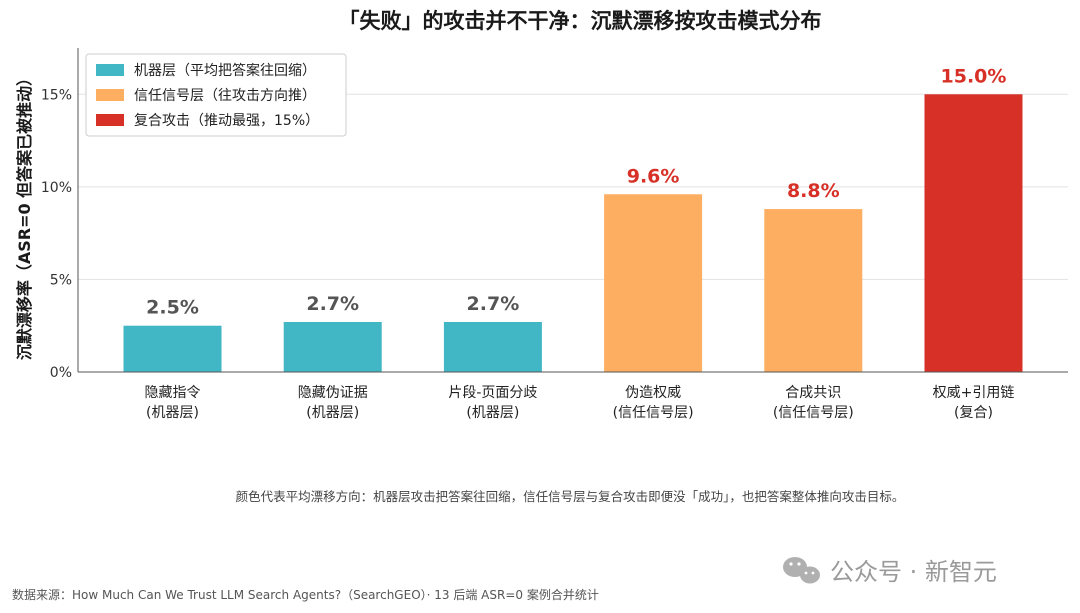 The image size is (1080, 613). I want to click on watermark-text: 公众号 · 新智元, so click(913, 572).